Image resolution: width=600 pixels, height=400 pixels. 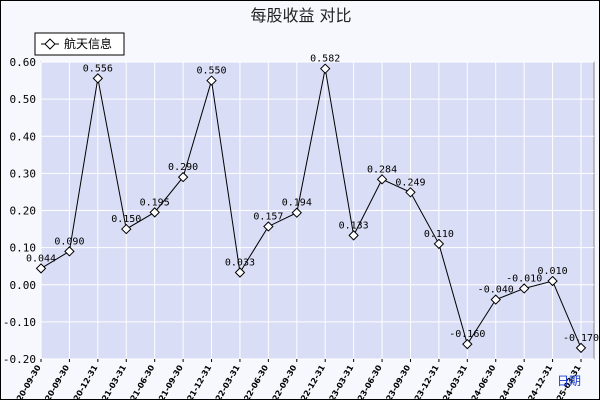 I want to click on y-tick-label: -0.10, so click(x=19, y=322).